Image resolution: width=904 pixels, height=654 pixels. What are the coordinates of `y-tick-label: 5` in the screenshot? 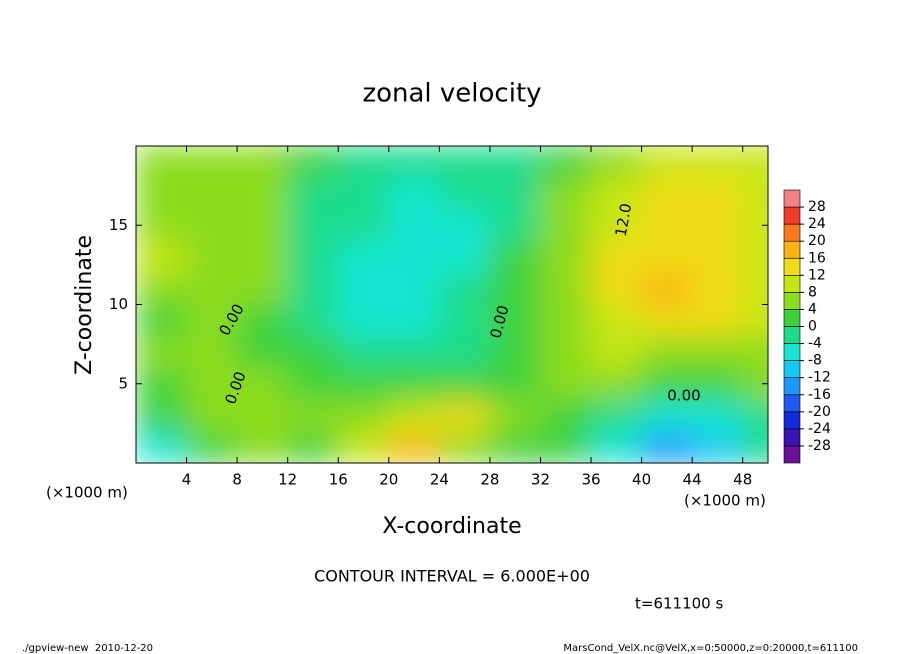 It's located at (123, 383).